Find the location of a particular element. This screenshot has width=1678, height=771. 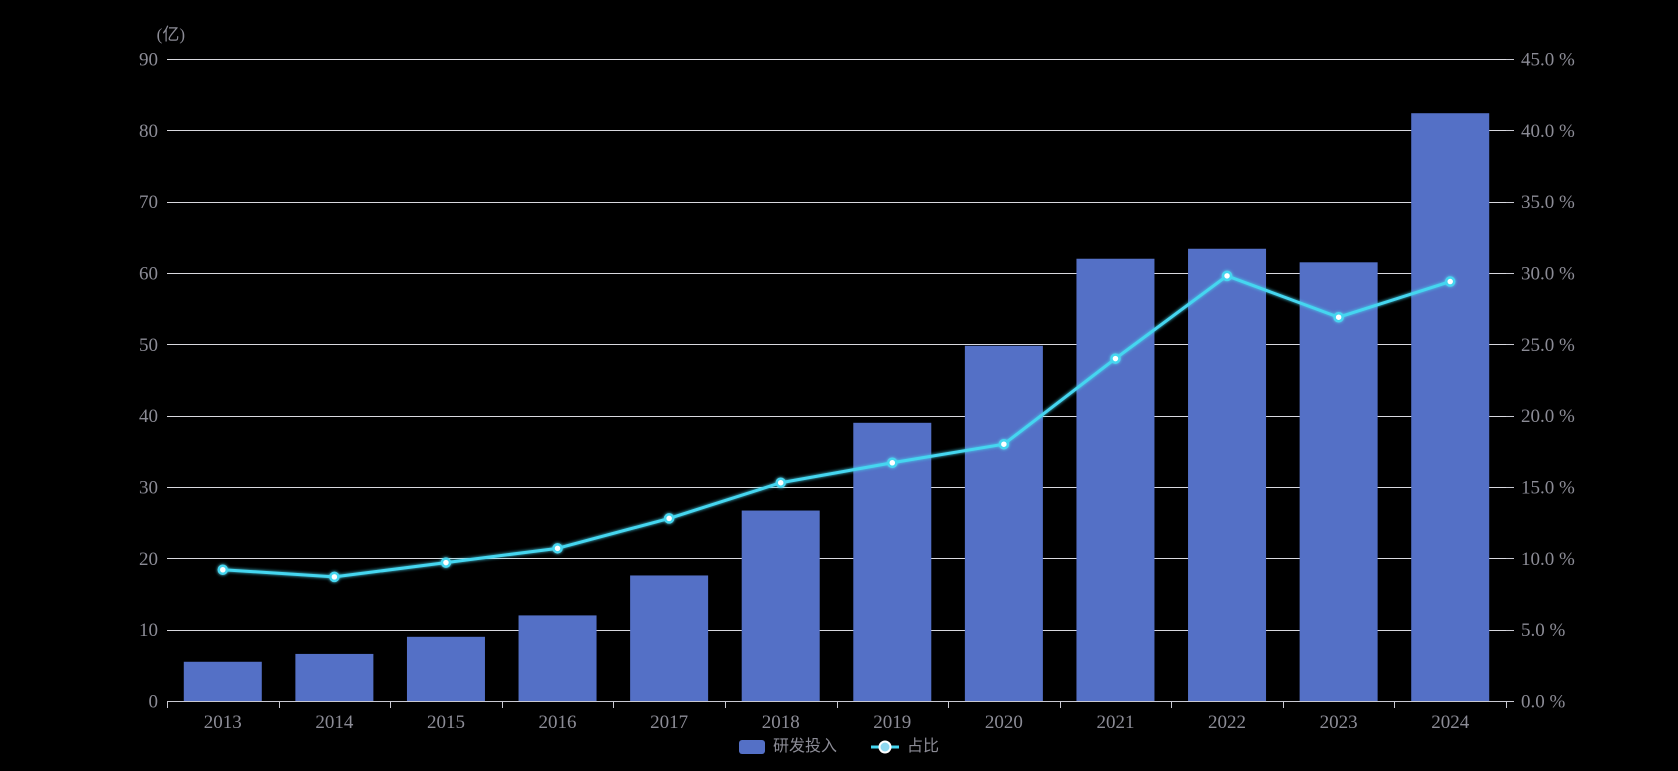

legend-item-ratio: 占比 is located at coordinates (905, 747).